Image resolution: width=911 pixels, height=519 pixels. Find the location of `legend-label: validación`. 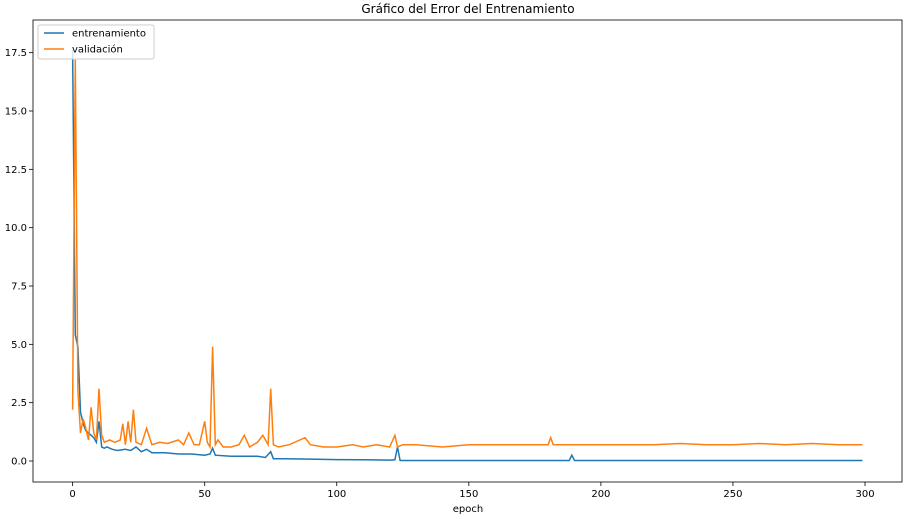

legend-label: validación is located at coordinates (97, 50).